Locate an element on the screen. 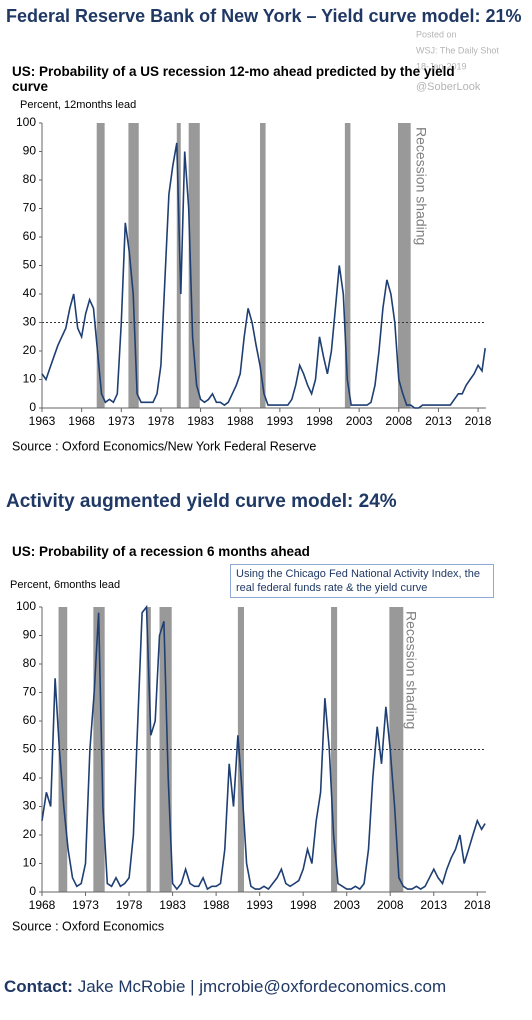 Image resolution: width=532 pixels, height=1020 pixels. watermark: WSJ: The Daily Shot is located at coordinates (457, 50).